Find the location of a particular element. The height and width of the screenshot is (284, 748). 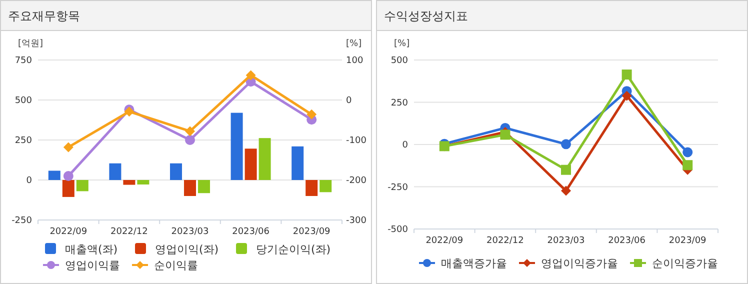

y2-tick-label: 0 is located at coordinates (349, 101).